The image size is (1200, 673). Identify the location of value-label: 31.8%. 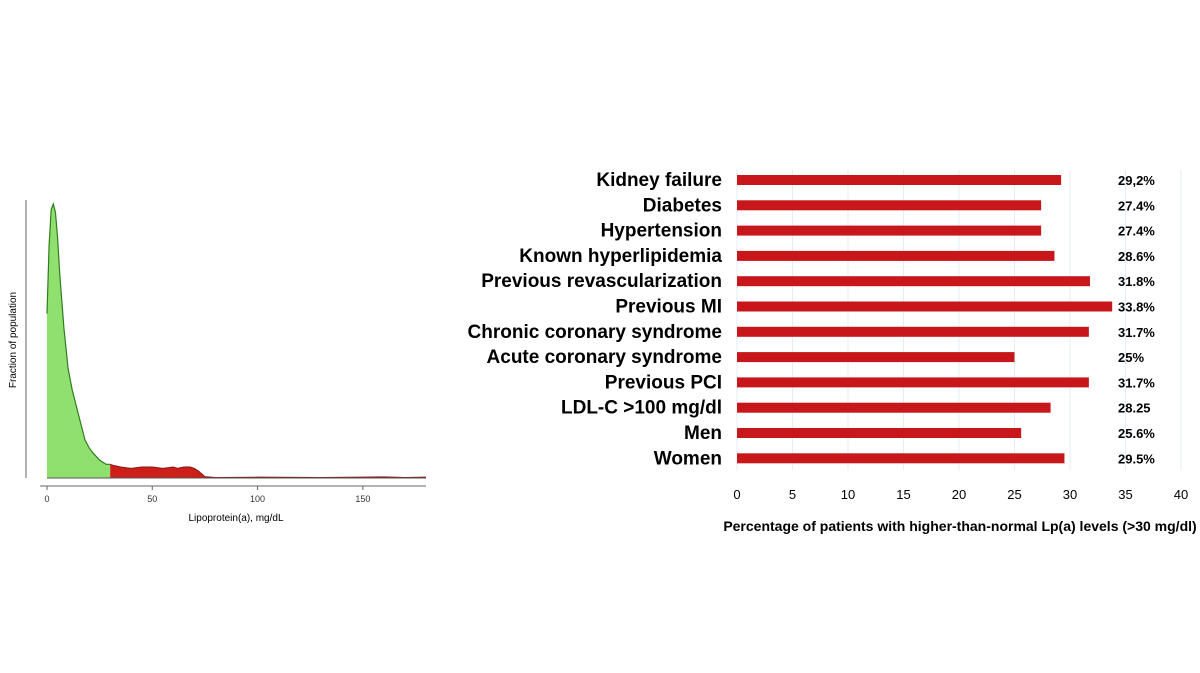
(1136, 281).